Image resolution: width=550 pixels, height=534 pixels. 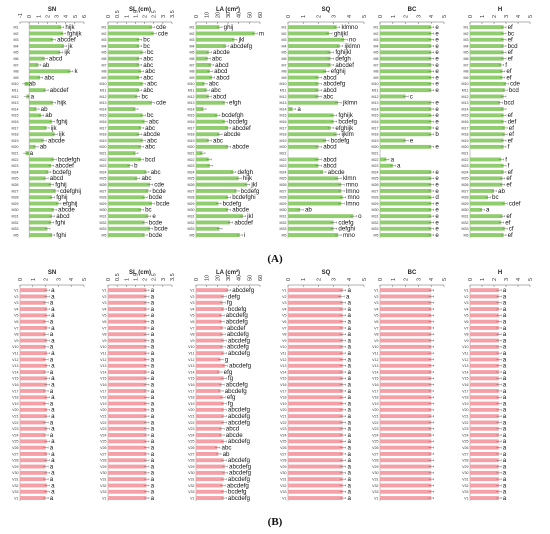 What do you see at coordinates (283, 166) in the screenshot?
I see `category-label: M23` at bounding box center [283, 166].